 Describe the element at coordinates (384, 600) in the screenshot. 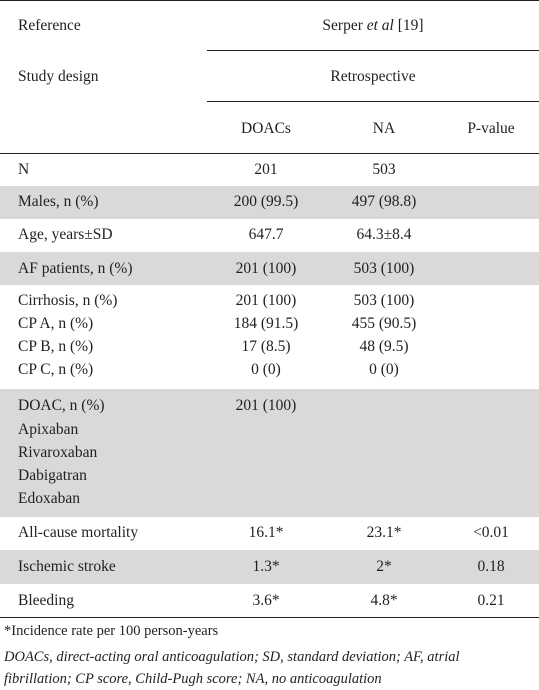

I see `row-na-value: 4.8*` at that location.